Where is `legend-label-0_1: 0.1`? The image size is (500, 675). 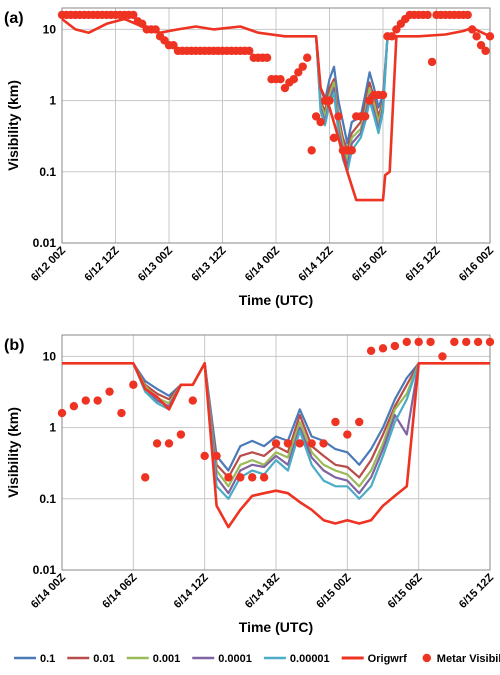 legend-label-0_1: 0.1 is located at coordinates (47, 659).